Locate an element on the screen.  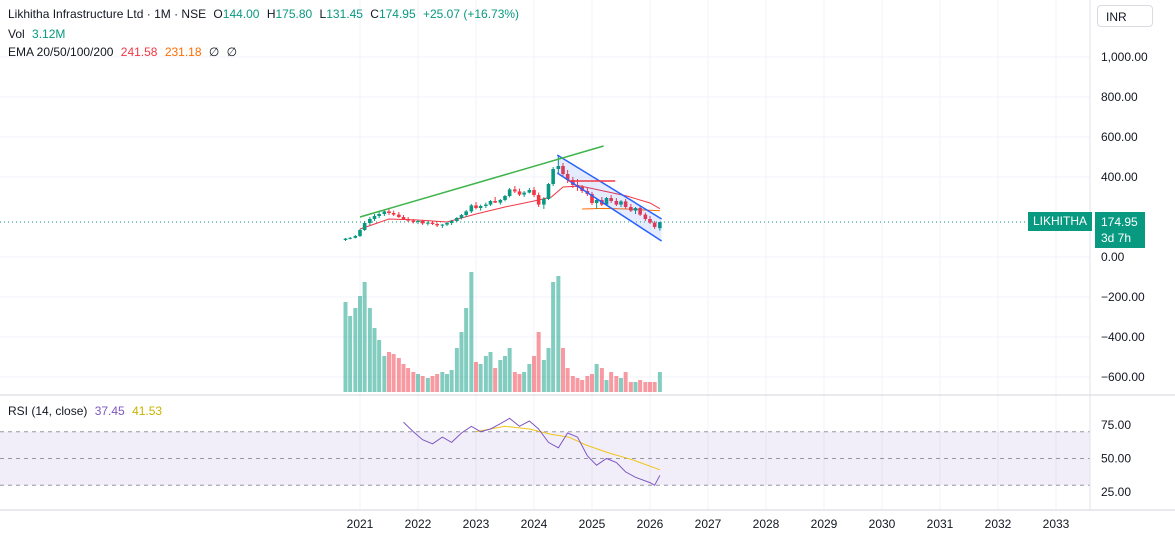
rsi-ma-value: 41.53 is located at coordinates (147, 411).